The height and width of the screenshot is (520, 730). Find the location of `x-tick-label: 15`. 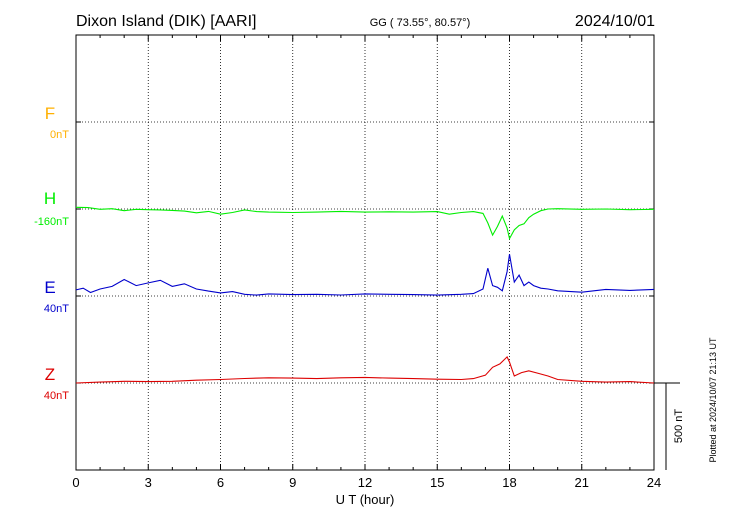

x-tick-label: 15 is located at coordinates (437, 482).